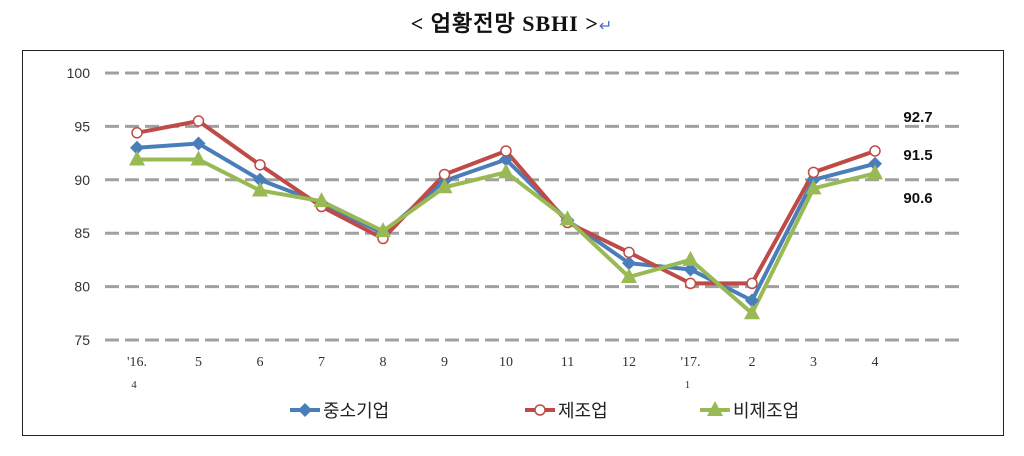  I want to click on x-tick-label: 3, so click(813, 362).